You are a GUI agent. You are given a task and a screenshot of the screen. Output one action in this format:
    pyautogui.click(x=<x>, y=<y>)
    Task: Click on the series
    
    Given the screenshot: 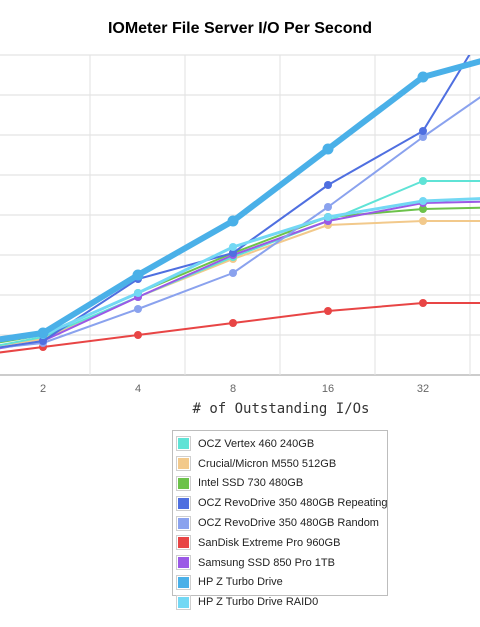 What is the action you would take?
    pyautogui.click(x=240, y=326)
    